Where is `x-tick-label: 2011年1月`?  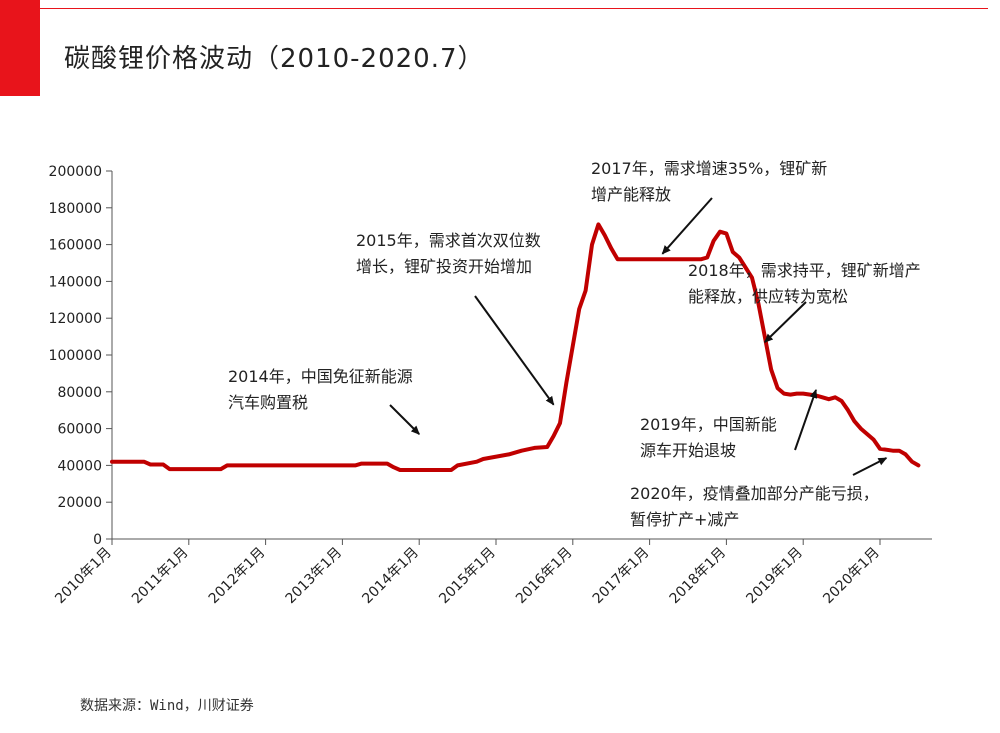 x-tick-label: 2011年1月 is located at coordinates (160, 576).